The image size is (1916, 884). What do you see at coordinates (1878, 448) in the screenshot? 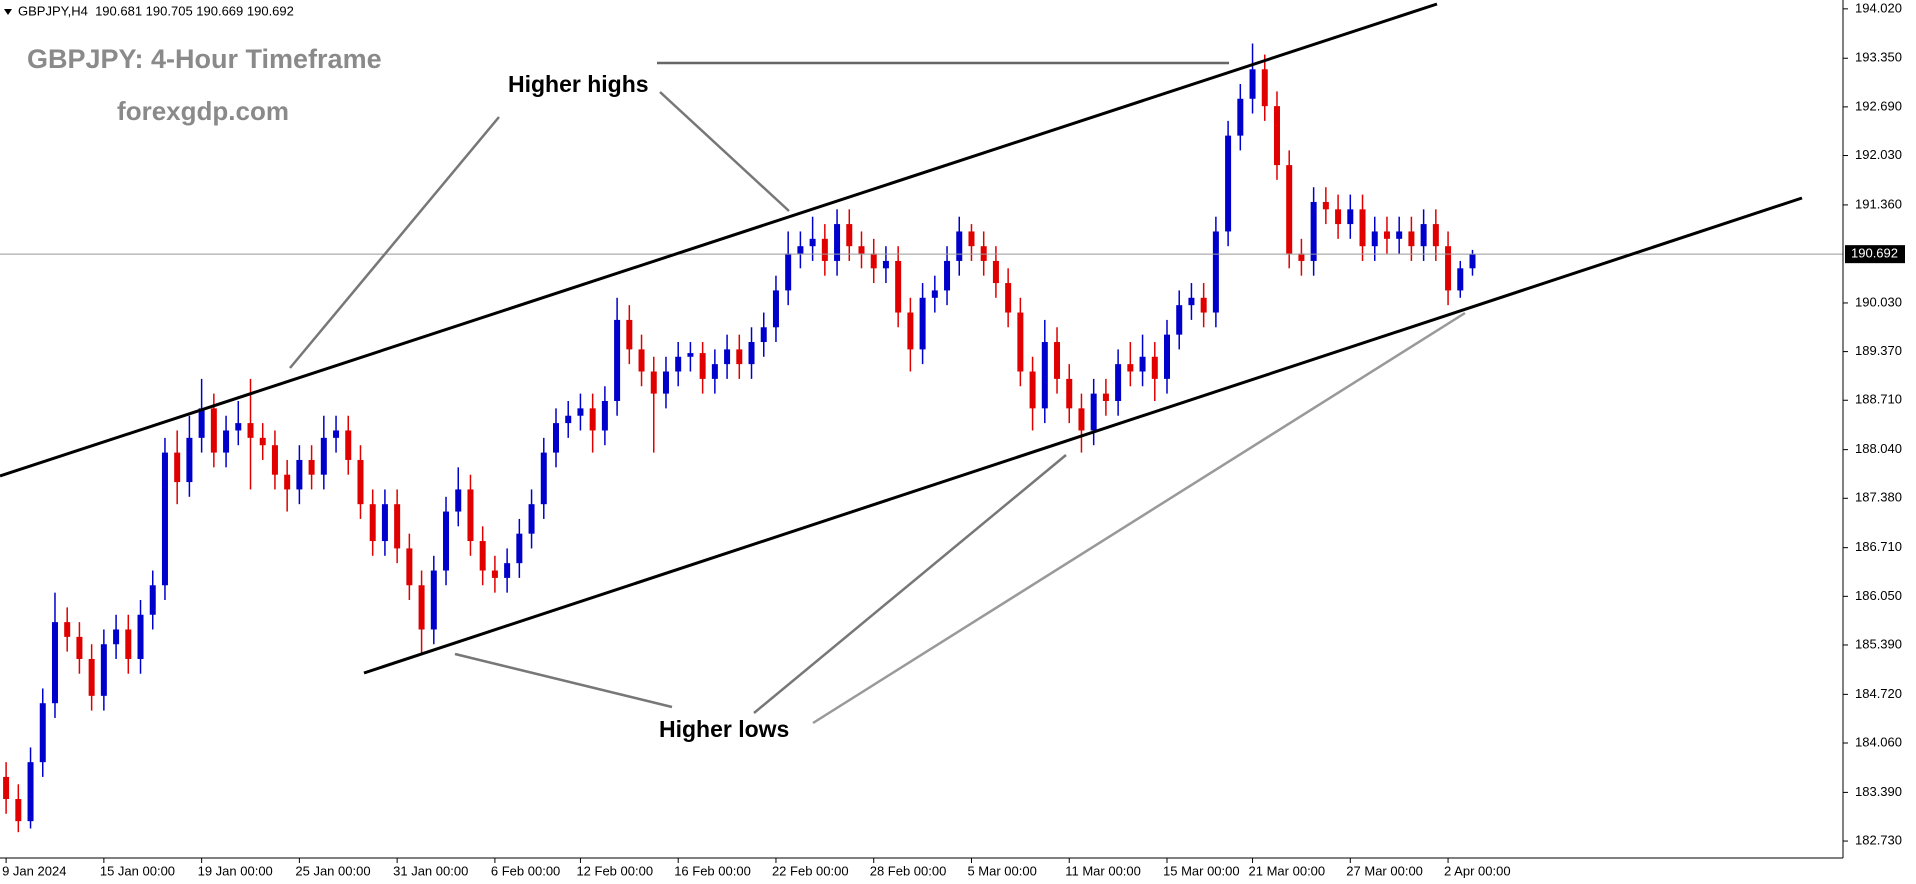
I see `y-tick-label: 188.040` at bounding box center [1878, 448].